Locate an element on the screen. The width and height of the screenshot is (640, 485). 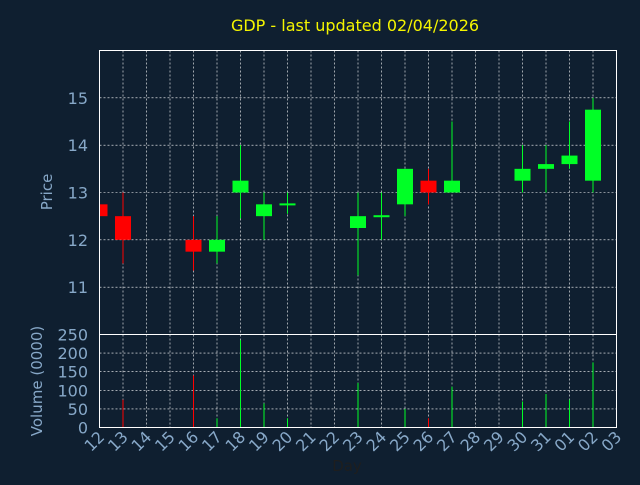
x-axis-label: Day is located at coordinates (347, 466).